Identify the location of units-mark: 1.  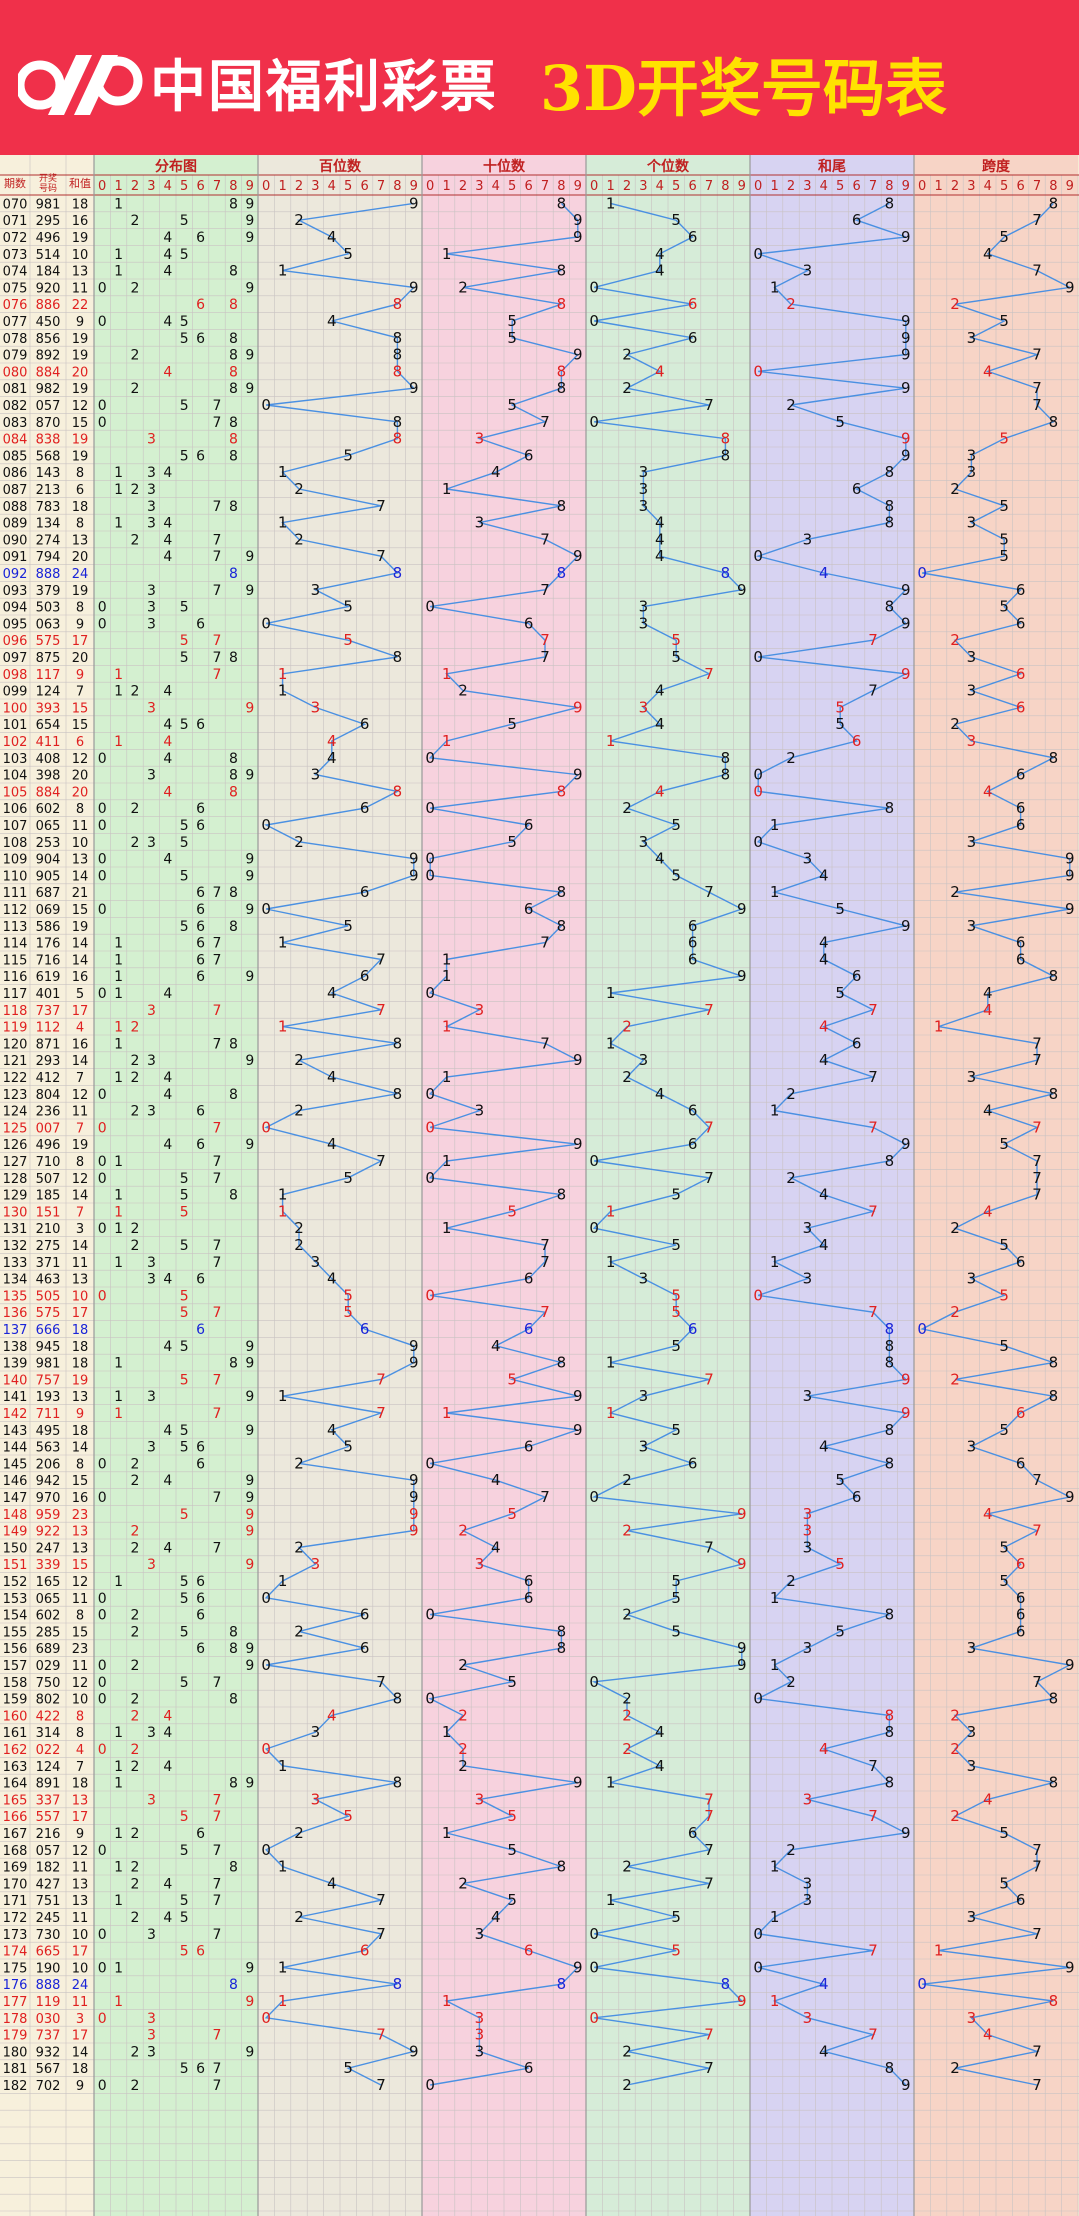
(611, 1413).